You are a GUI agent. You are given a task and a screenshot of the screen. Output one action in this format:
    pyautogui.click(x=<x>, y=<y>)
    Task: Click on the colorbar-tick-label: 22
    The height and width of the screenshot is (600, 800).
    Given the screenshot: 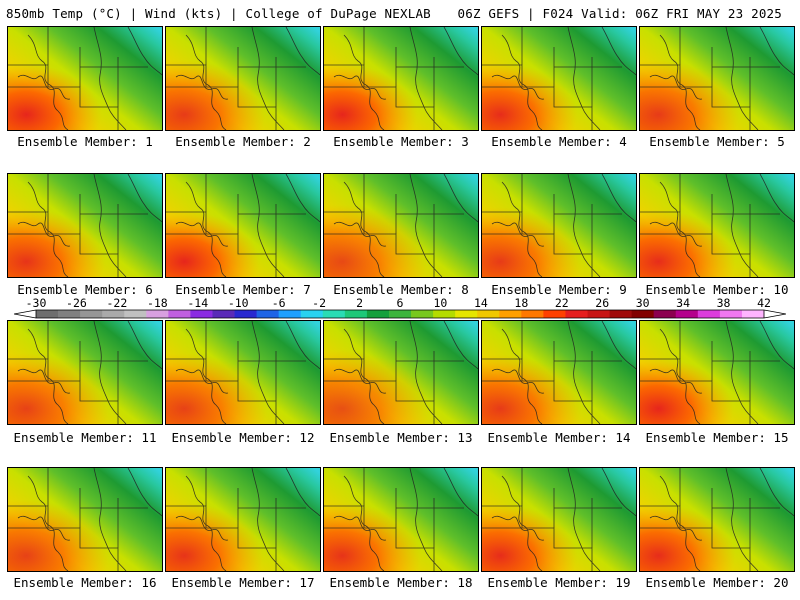 What is the action you would take?
    pyautogui.click(x=561, y=303)
    